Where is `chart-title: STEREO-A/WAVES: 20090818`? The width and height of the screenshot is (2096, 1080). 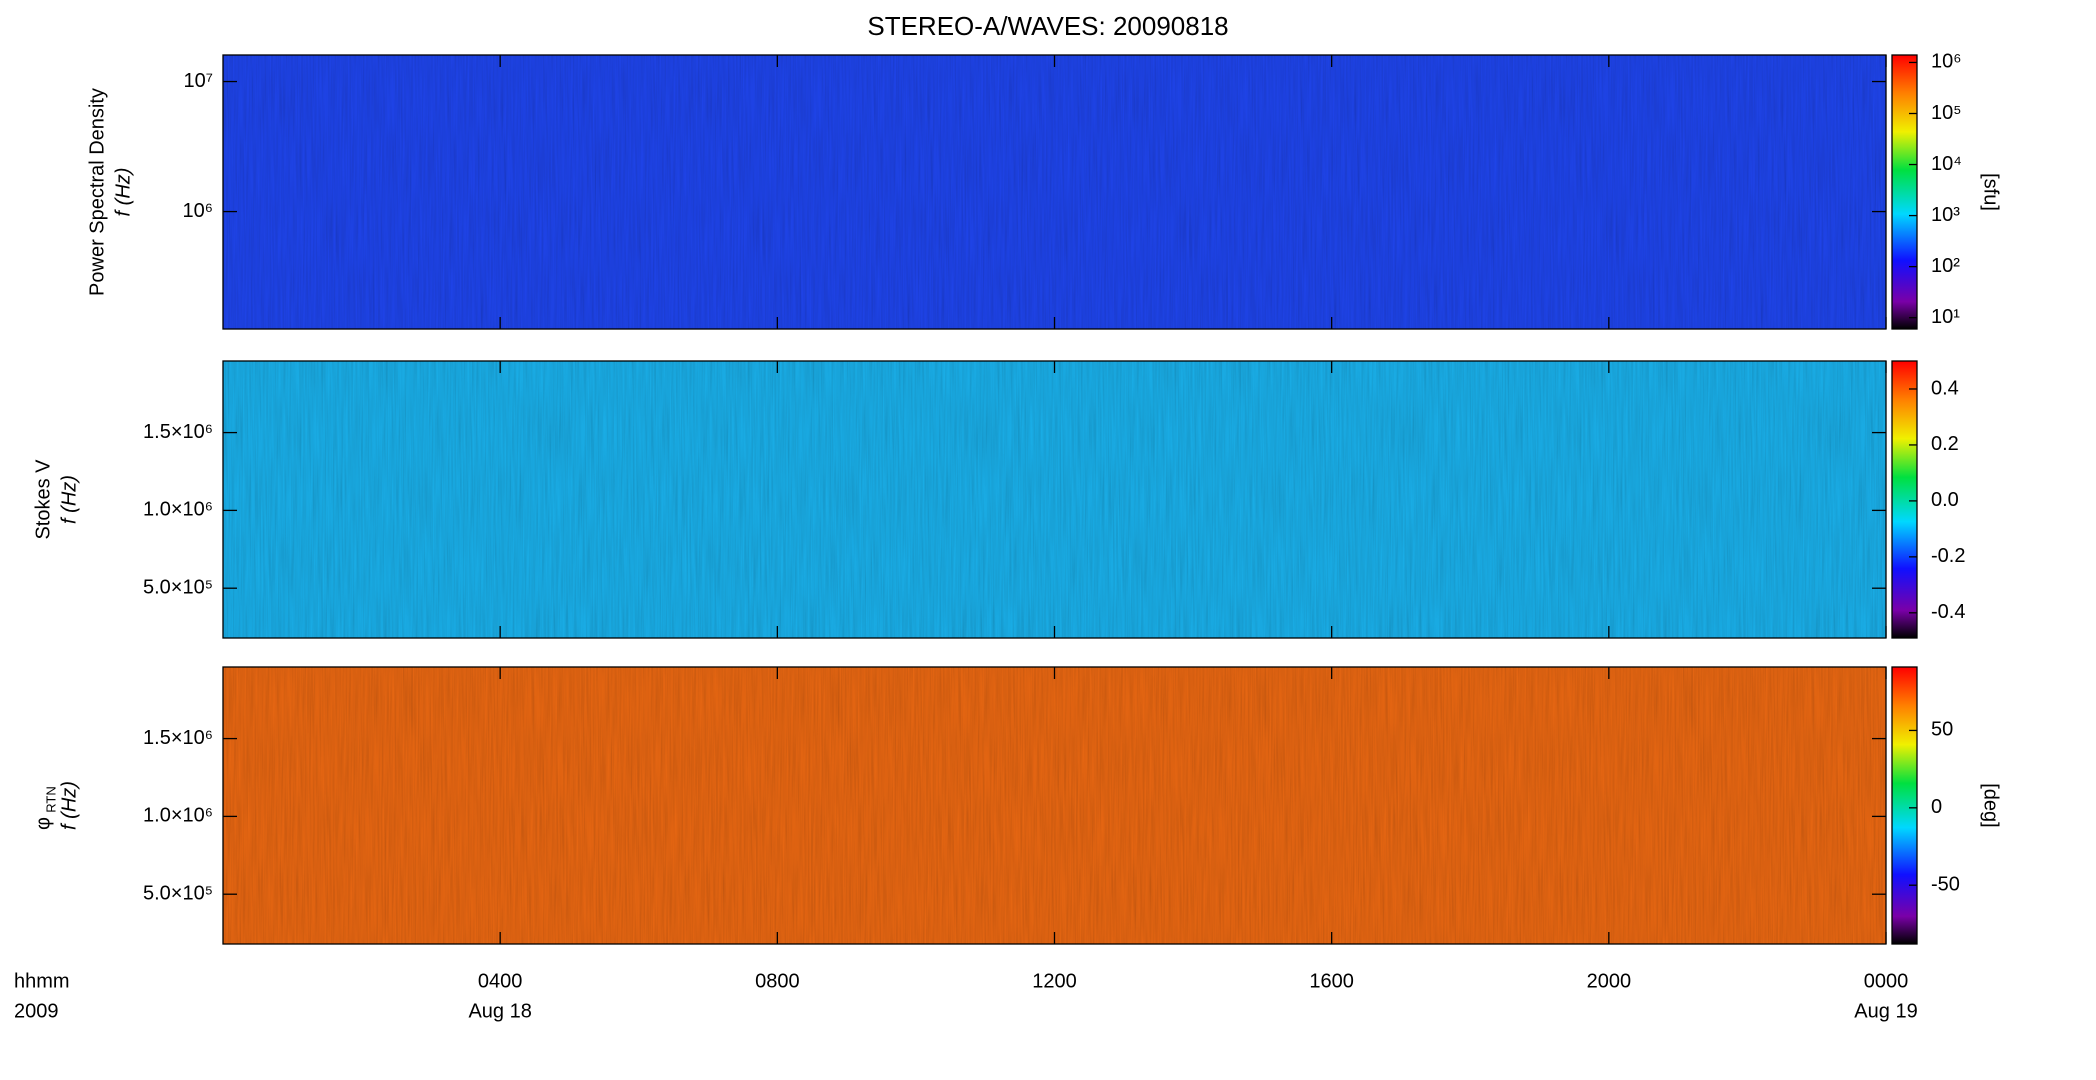
chart-title: STEREO-A/WAVES: 20090818 is located at coordinates (1047, 26).